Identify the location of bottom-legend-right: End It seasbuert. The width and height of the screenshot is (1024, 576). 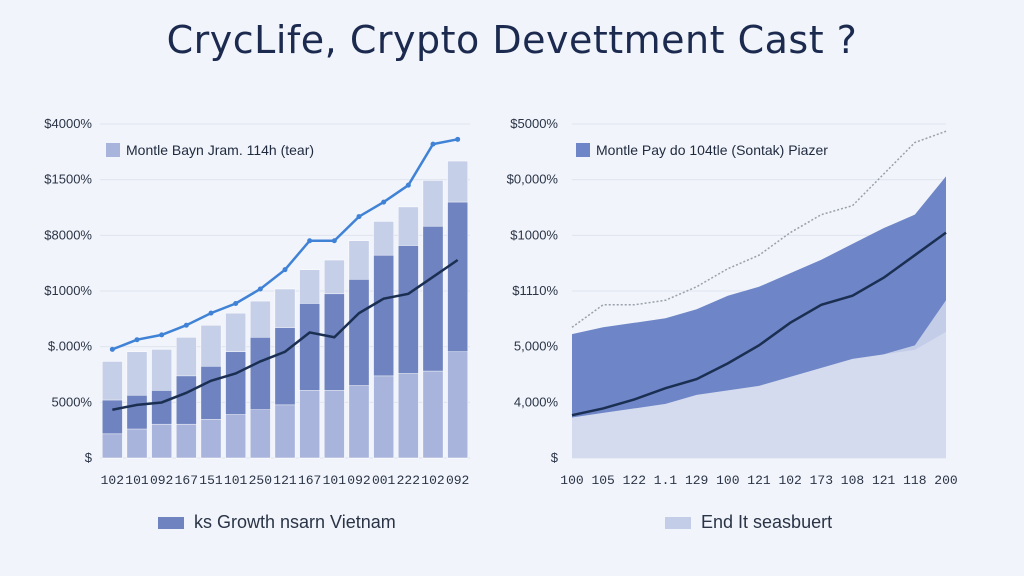
(748, 522).